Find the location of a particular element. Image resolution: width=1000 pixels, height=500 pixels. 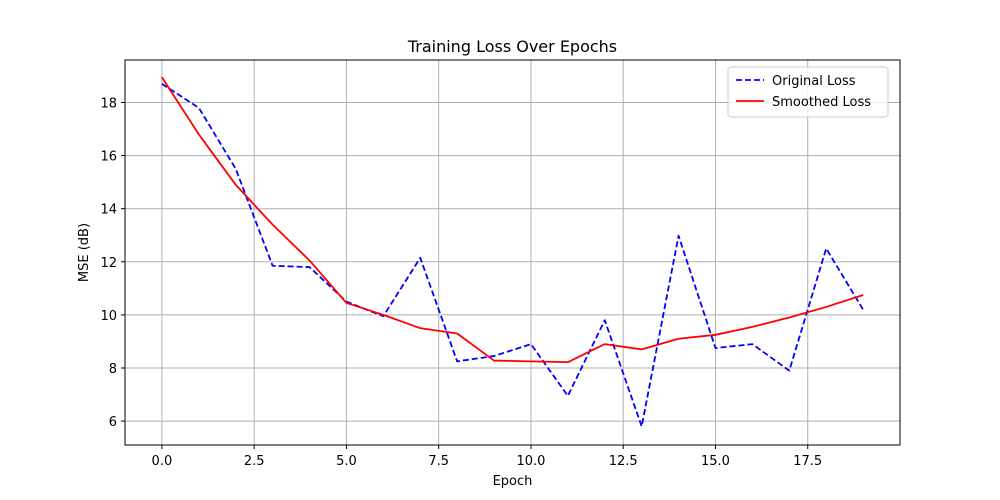

x-tick-label: 15.0 is located at coordinates (715, 461).